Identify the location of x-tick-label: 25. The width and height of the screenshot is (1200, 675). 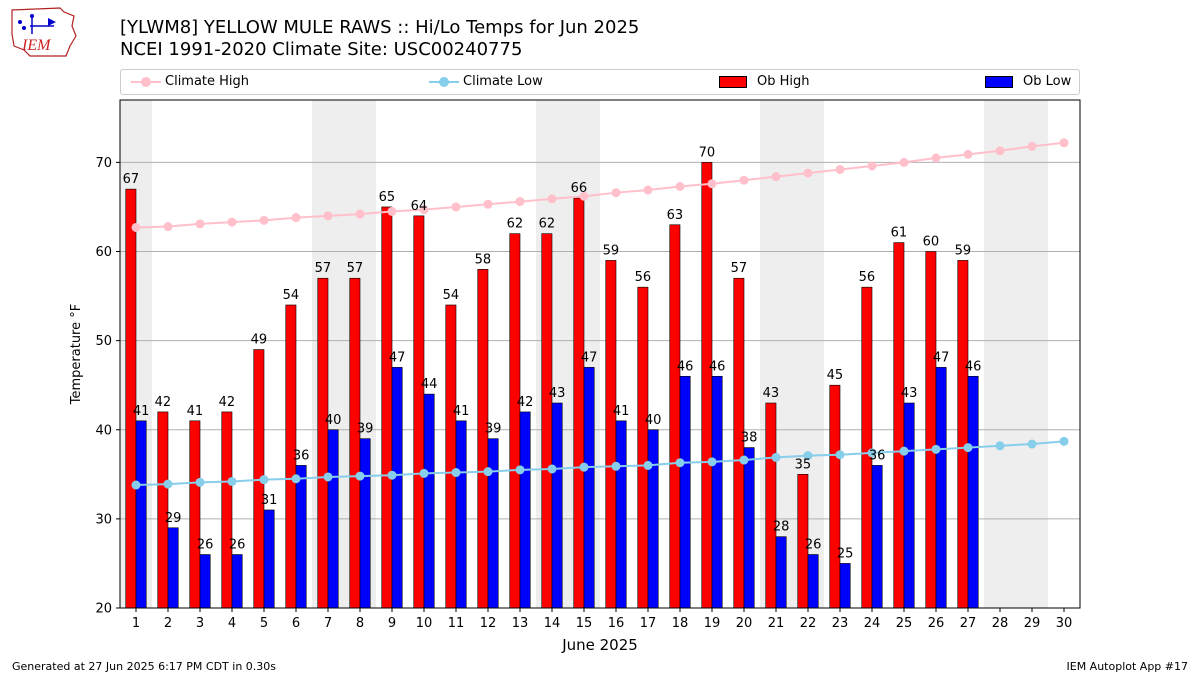
(904, 623).